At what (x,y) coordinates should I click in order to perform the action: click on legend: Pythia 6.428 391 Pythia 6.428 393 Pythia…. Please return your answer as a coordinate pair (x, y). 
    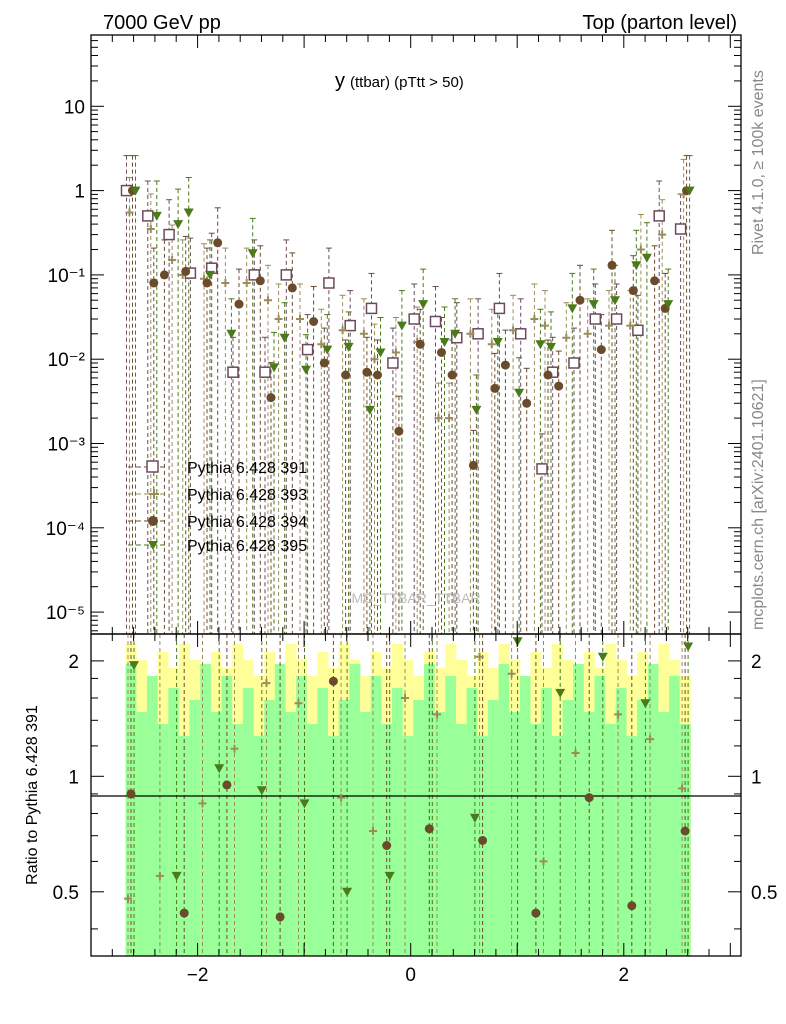
    Looking at the image, I should click on (217, 507).